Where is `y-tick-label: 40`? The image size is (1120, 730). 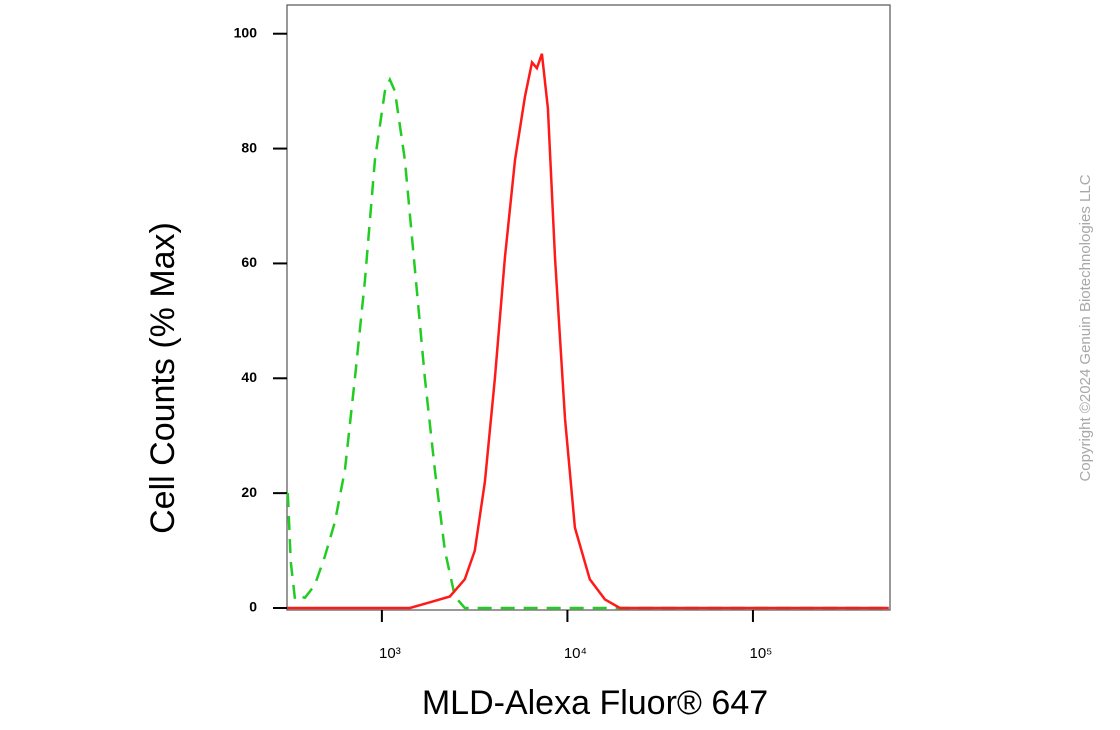 y-tick-label: 40 is located at coordinates (249, 377).